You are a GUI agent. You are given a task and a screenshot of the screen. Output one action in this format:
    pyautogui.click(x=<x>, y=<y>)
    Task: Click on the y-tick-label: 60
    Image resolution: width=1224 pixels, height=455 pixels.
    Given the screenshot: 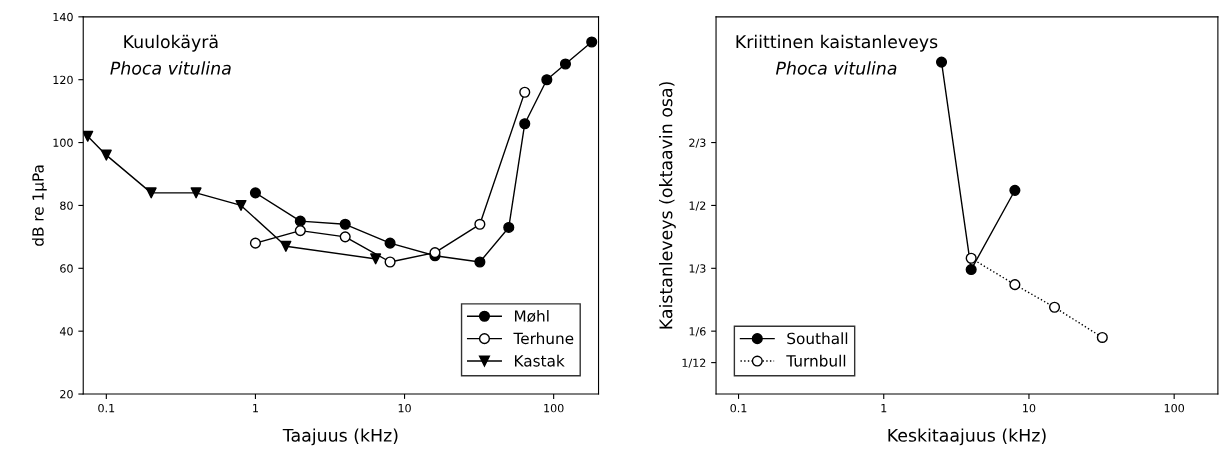 What is the action you would take?
    pyautogui.click(x=66, y=268)
    